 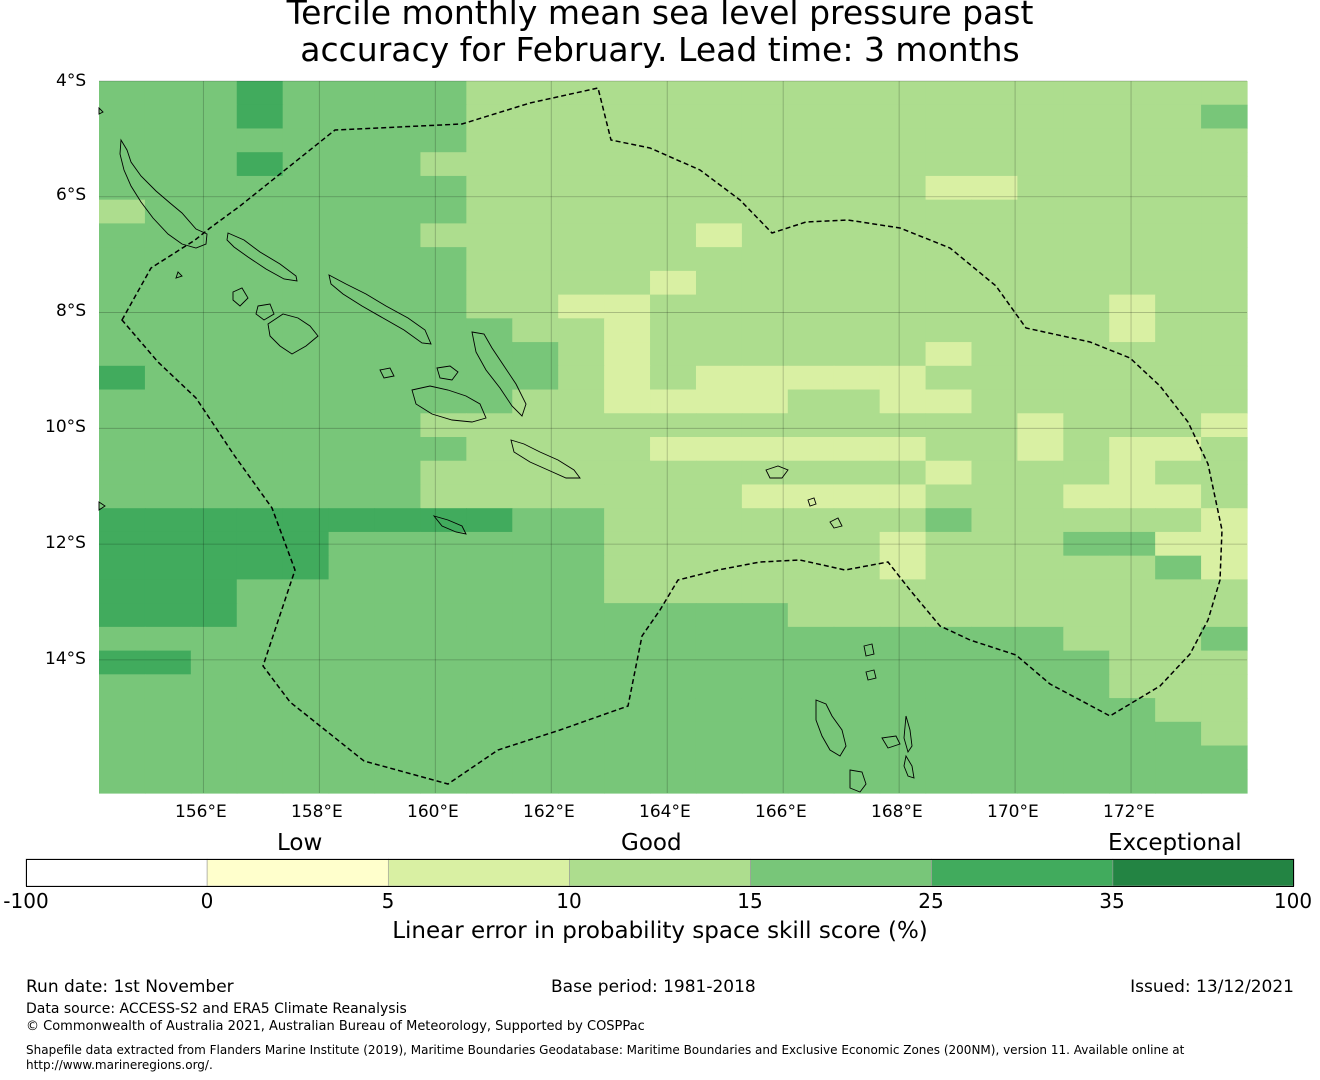 What do you see at coordinates (781, 812) in the screenshot?
I see `lon-label-166e: 166°E` at bounding box center [781, 812].